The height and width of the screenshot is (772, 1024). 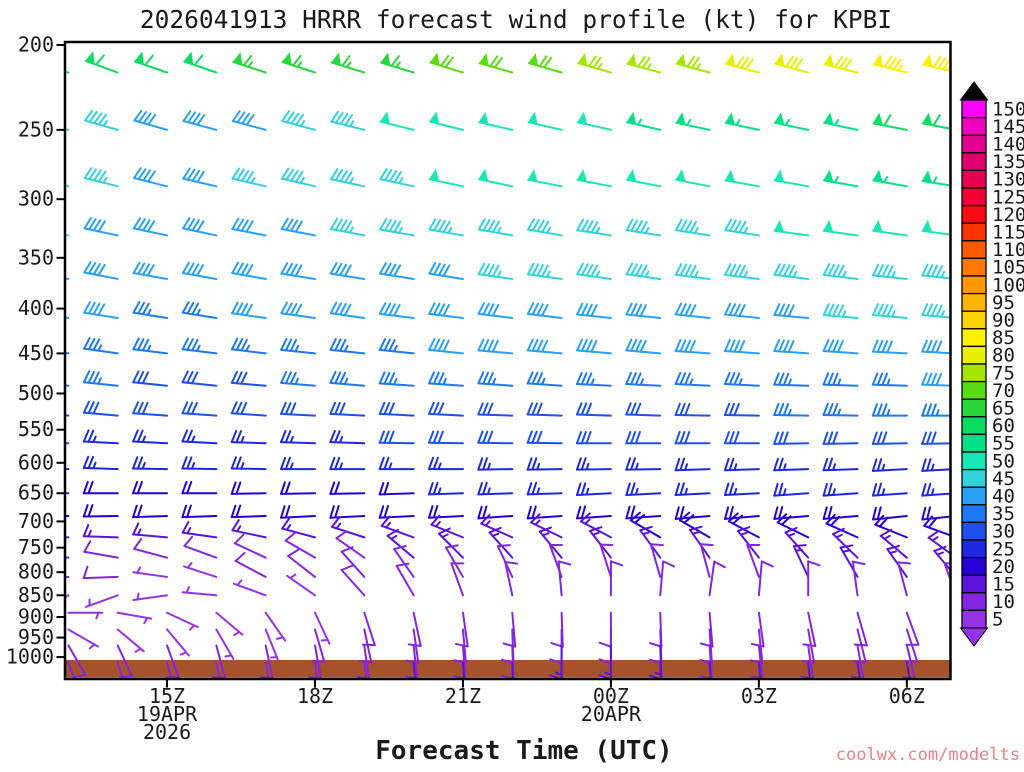 What do you see at coordinates (36, 595) in the screenshot?
I see `y-tick-label: 850` at bounding box center [36, 595].